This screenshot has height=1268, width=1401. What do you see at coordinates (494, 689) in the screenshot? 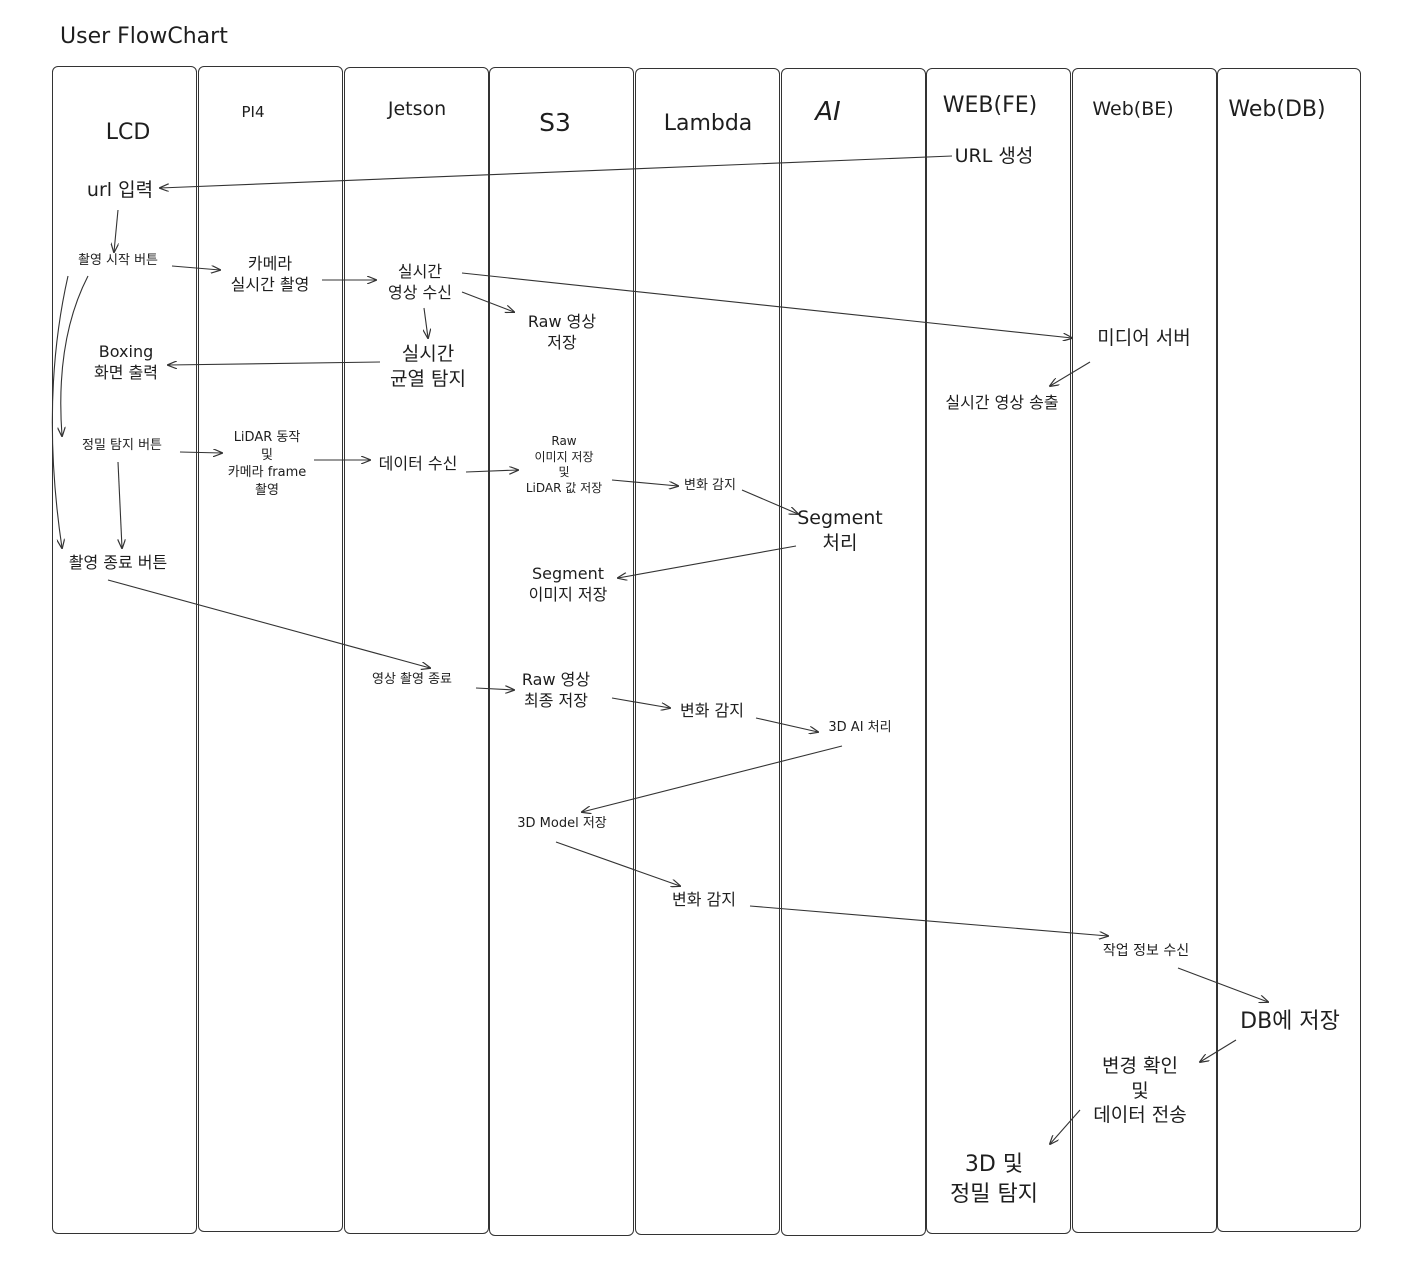
I see `edge-recend-rawfinal` at bounding box center [494, 689].